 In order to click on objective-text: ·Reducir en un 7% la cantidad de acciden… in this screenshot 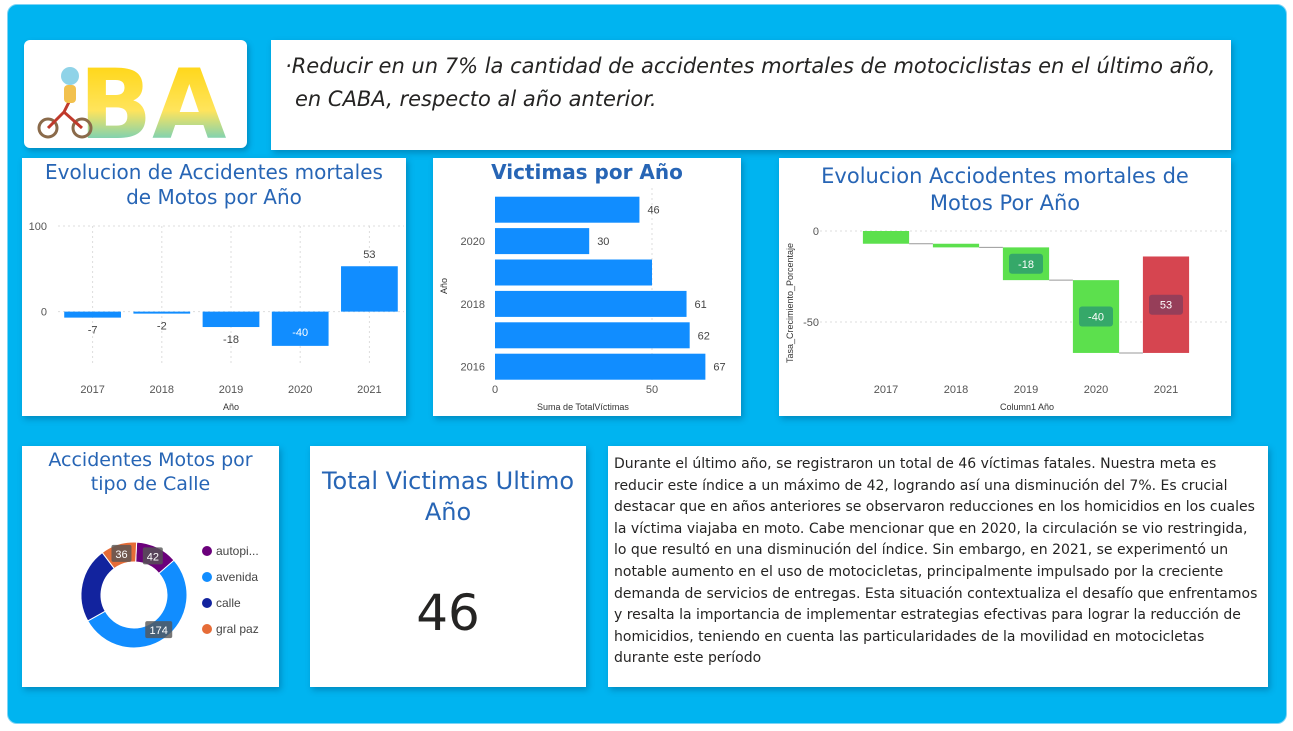, I will do `click(750, 82)`.